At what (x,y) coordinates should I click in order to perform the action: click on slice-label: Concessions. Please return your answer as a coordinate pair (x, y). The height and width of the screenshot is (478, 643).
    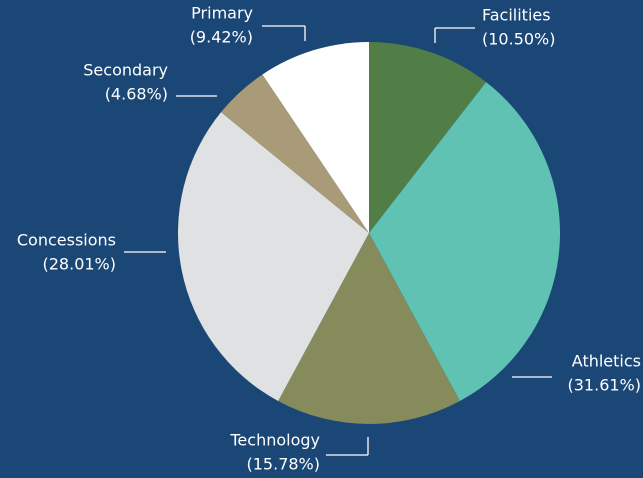
    Looking at the image, I should click on (66, 240).